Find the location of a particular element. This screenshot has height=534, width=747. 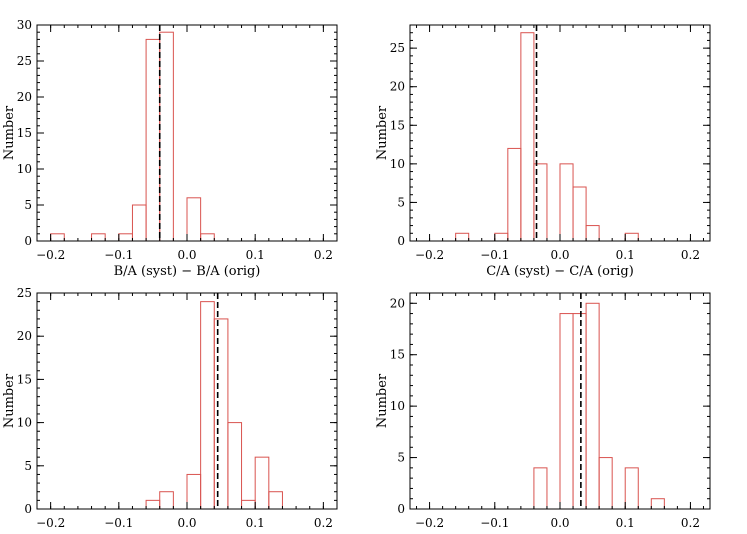

y-tick-label: 30 is located at coordinates (24, 25).